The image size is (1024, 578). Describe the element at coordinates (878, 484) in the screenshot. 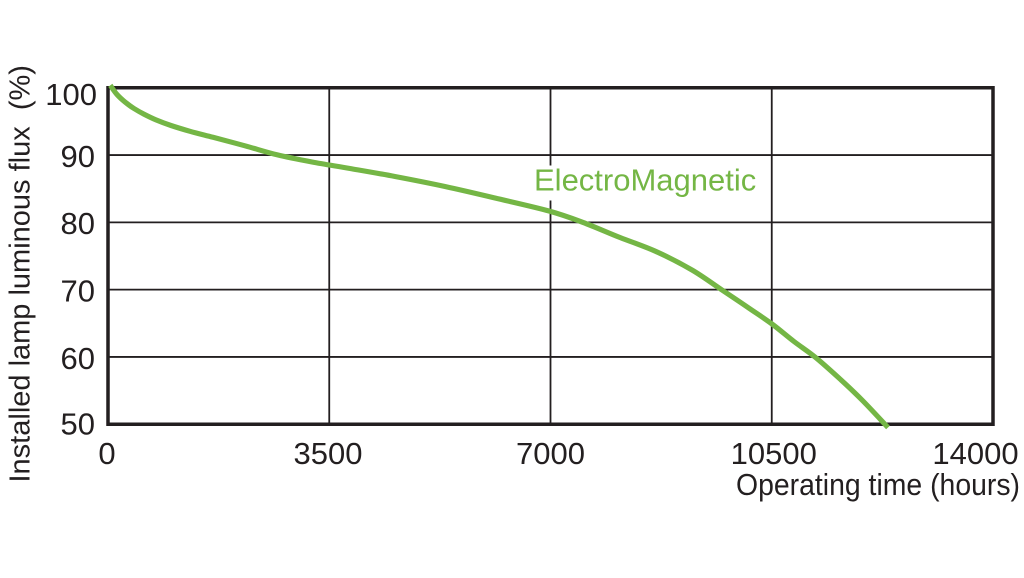

I see `svg-text: Operating time (hours)` at that location.